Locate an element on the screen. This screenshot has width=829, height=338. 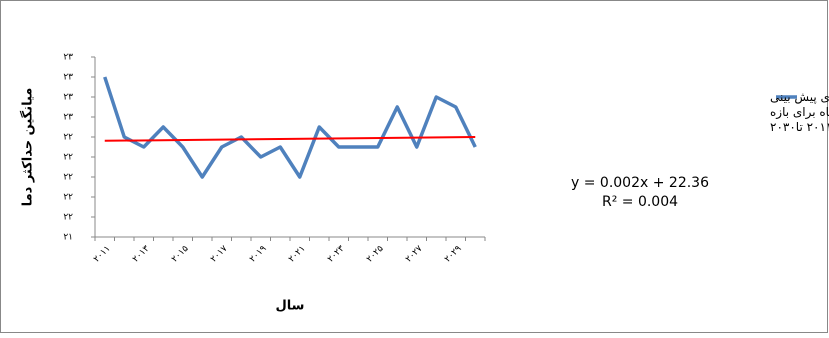
legend-line: میانگین حداکثر دمای پیش بینی is located at coordinates (799, 97).